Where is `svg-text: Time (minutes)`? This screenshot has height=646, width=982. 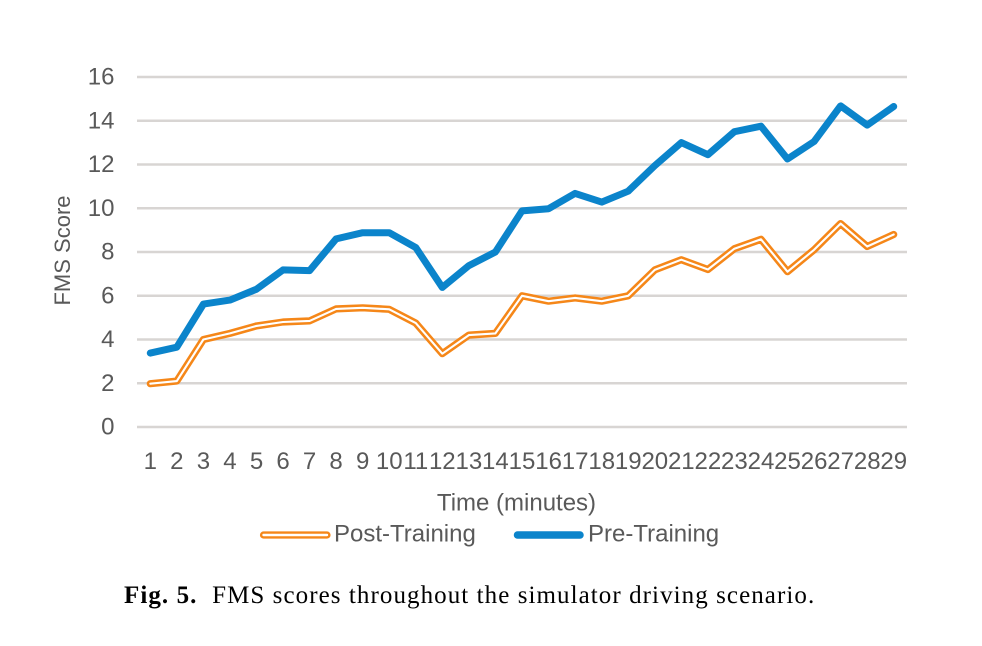 svg-text: Time (minutes) is located at coordinates (516, 503).